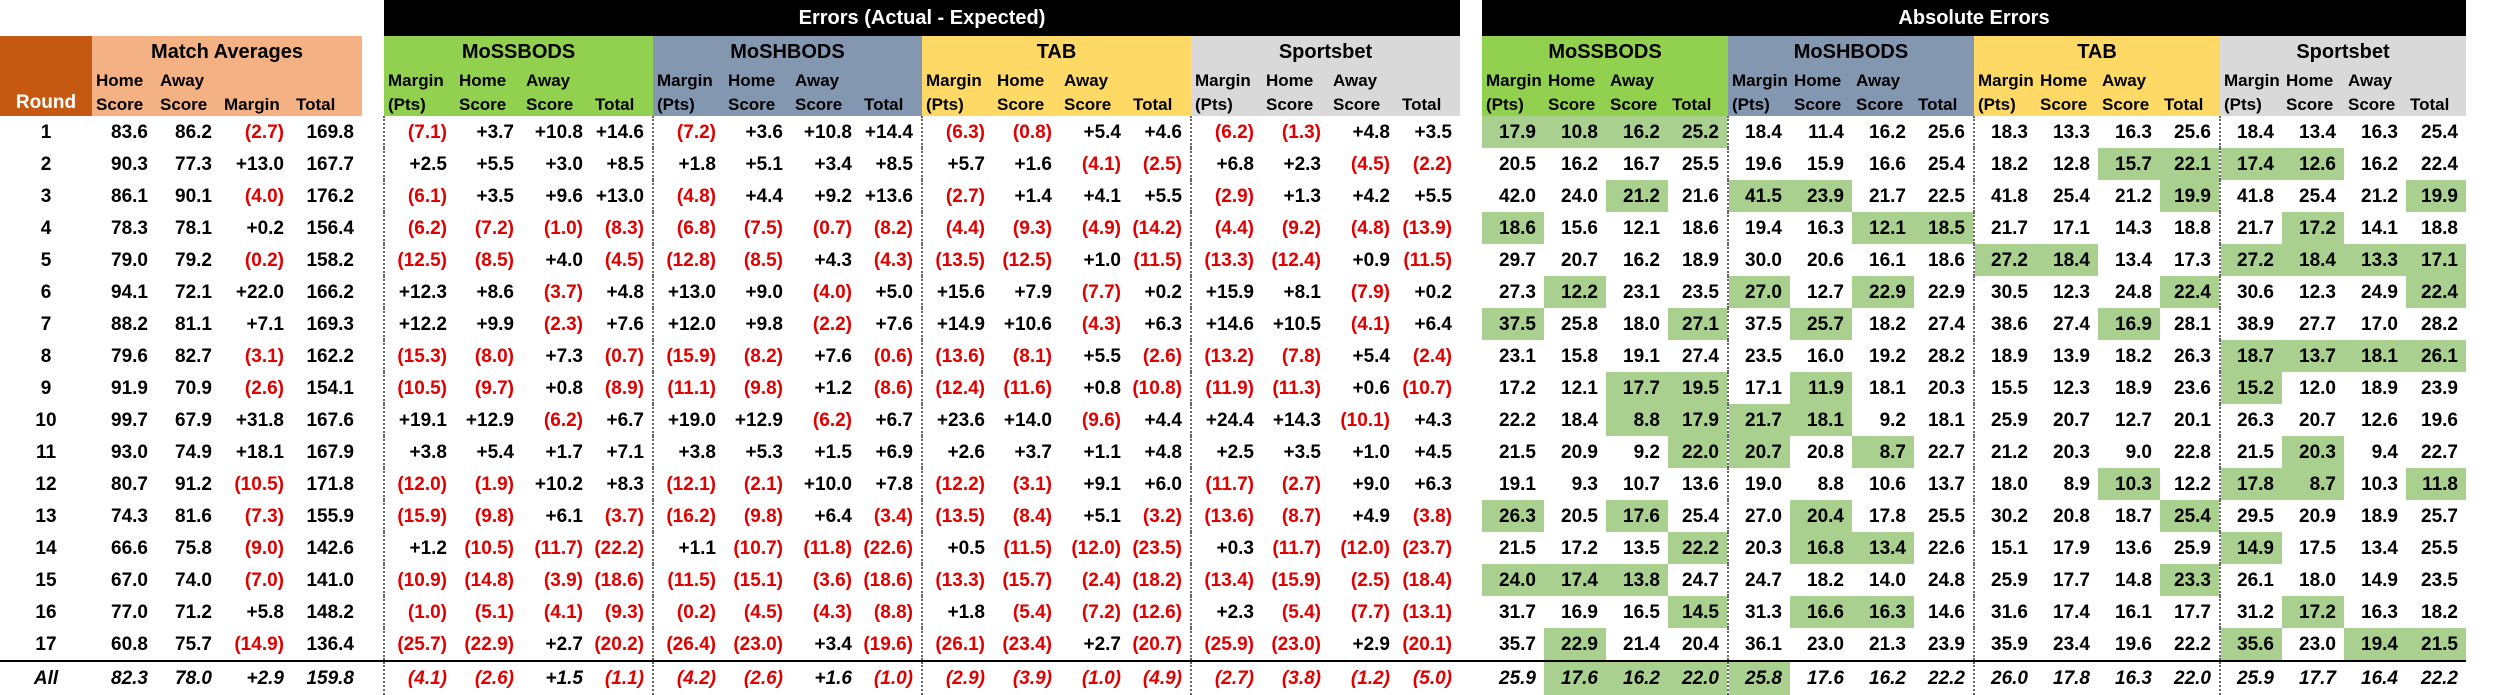 The width and height of the screenshot is (2500, 695). Describe the element at coordinates (1584, 484) in the screenshot. I see `abs-error-cell: 9.3` at that location.